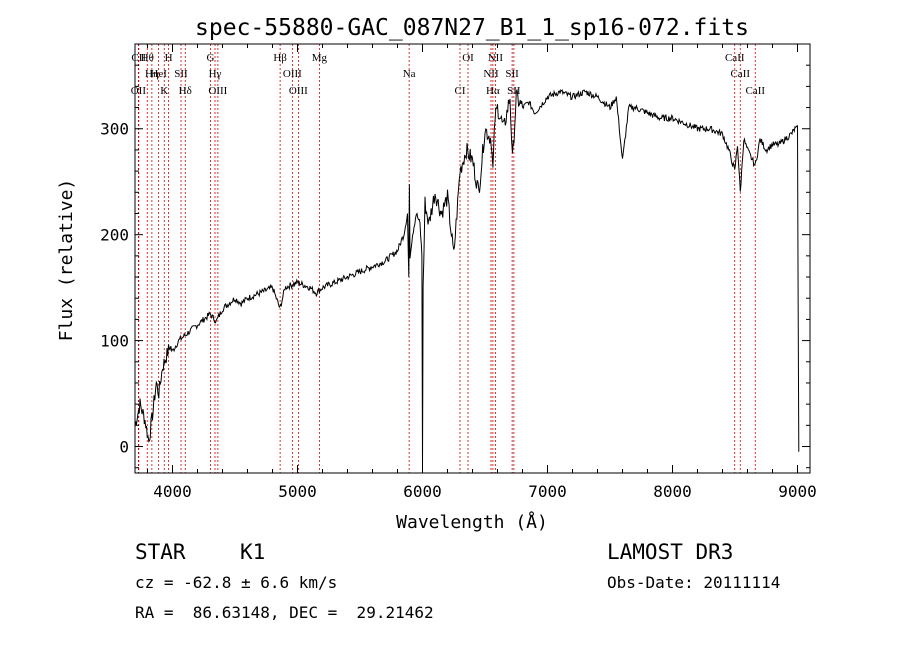 This screenshot has width=900, height=649. Describe the element at coordinates (114, 341) in the screenshot. I see `y-tick-label: 100` at that location.